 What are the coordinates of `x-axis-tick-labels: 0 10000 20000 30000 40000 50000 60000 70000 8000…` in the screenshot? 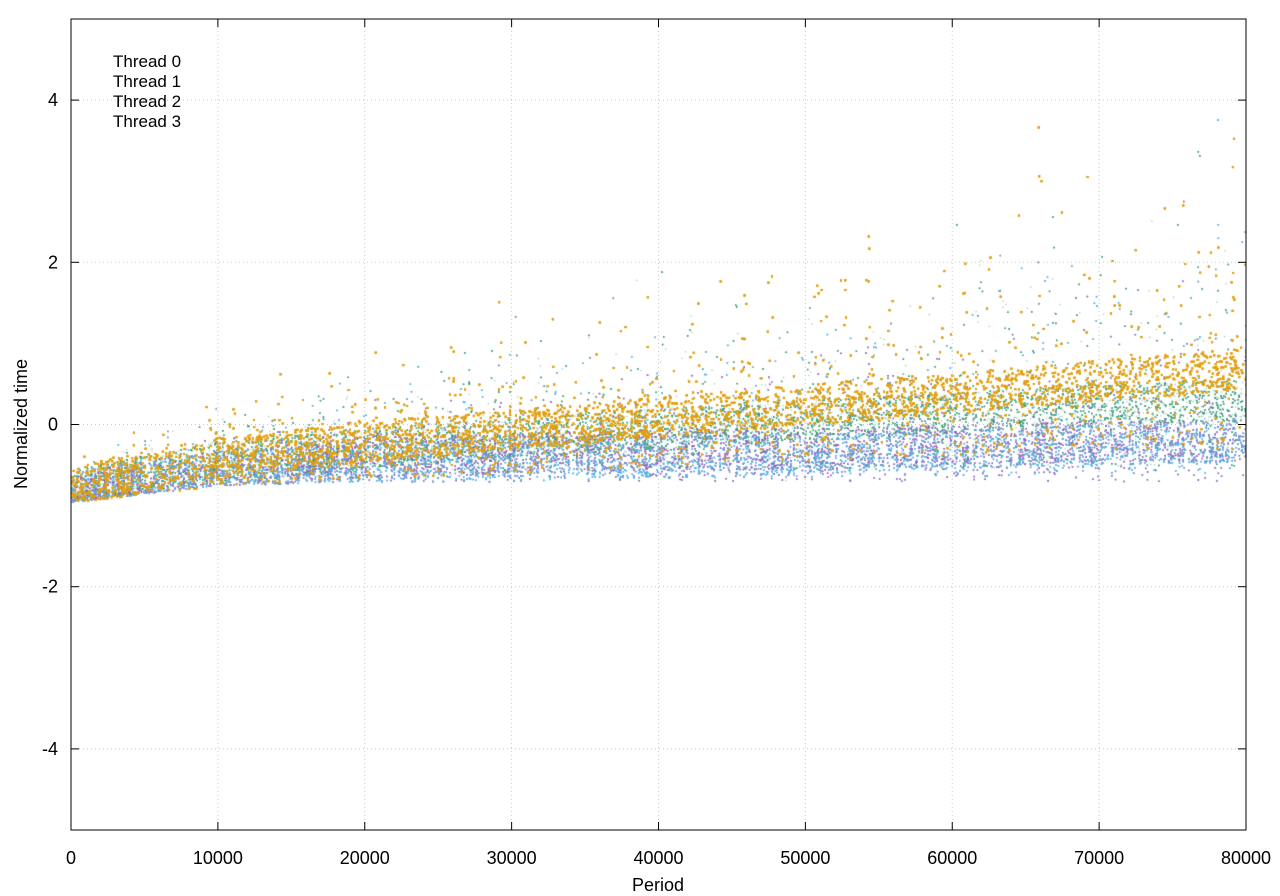 It's located at (668, 858).